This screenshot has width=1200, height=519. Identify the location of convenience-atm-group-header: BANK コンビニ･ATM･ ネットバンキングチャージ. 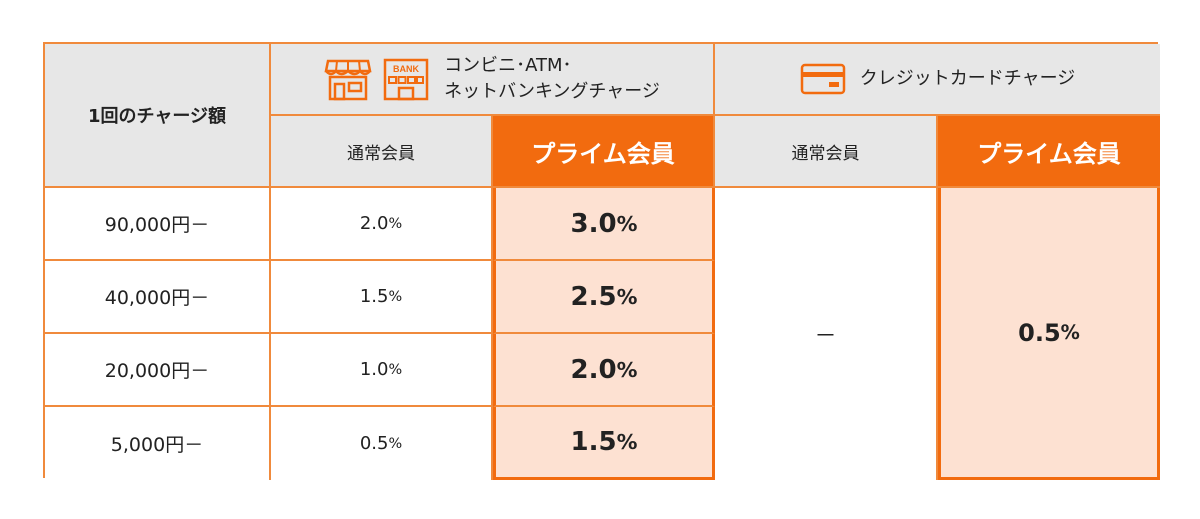
(493, 80).